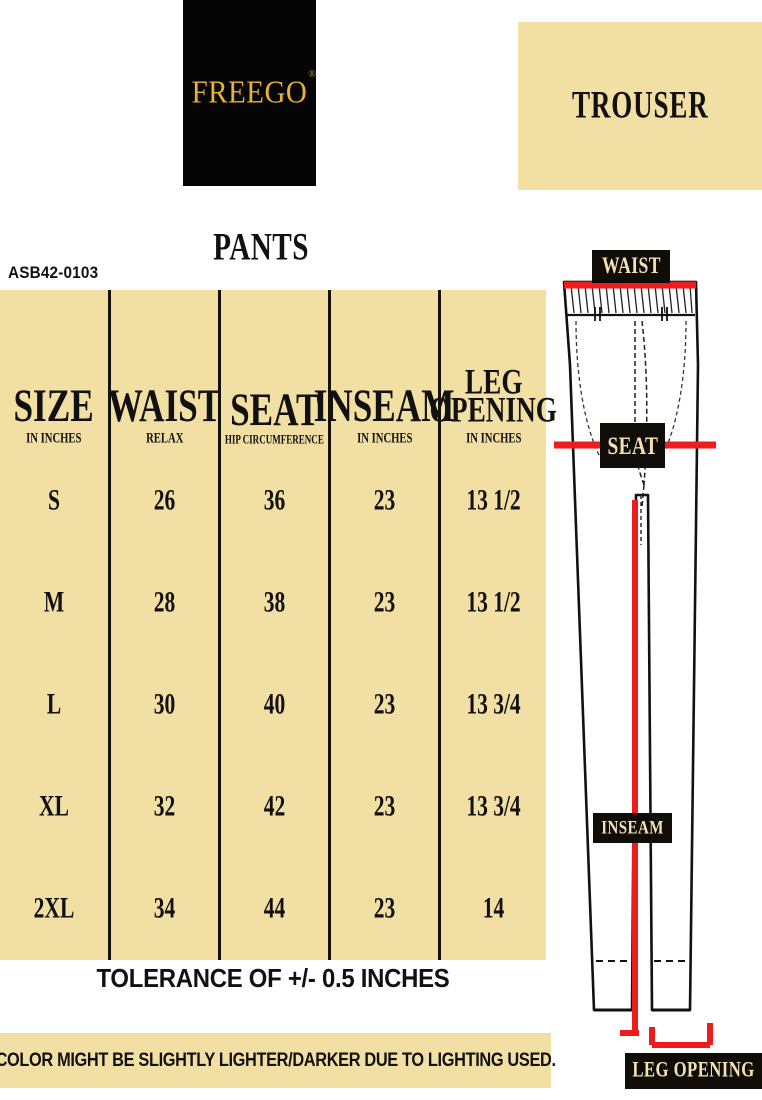 The image size is (762, 1100). I want to click on product-type-label: TROUSER, so click(640, 105).